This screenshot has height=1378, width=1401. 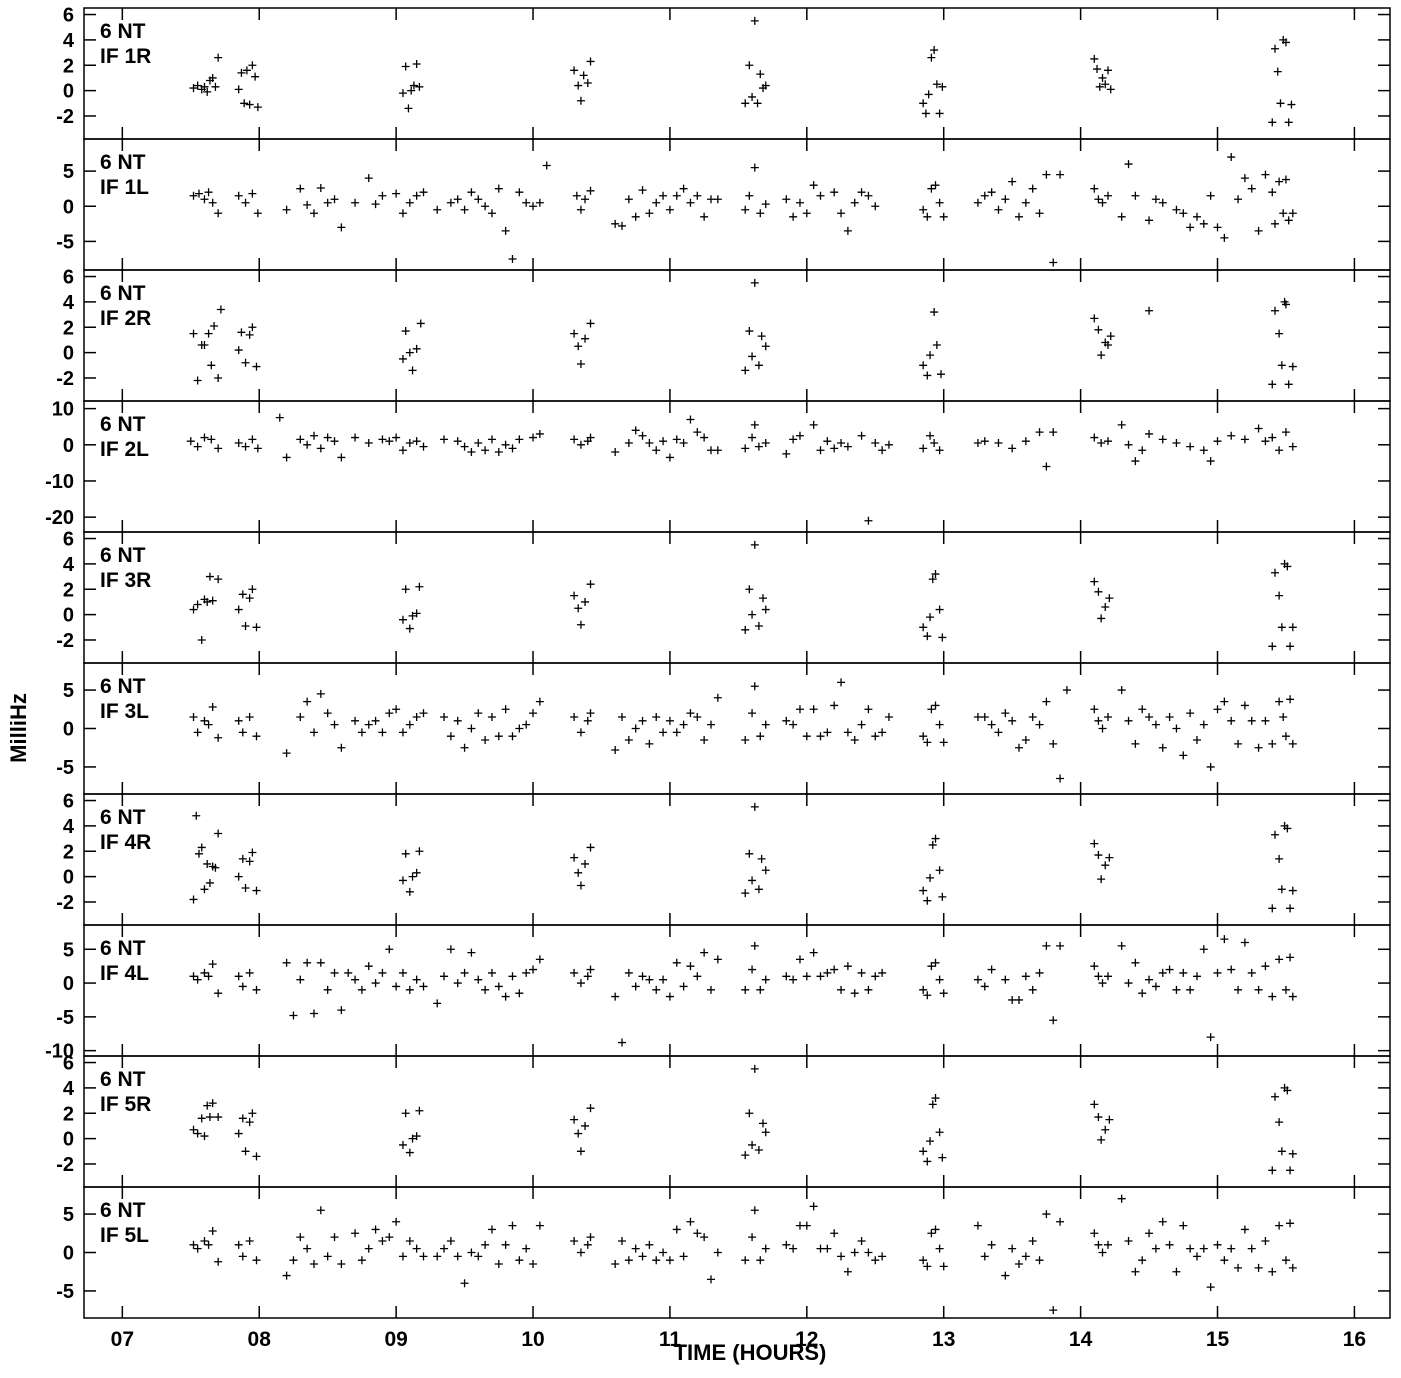 I want to click on y-tick-label: 4, so click(x=69, y=565).